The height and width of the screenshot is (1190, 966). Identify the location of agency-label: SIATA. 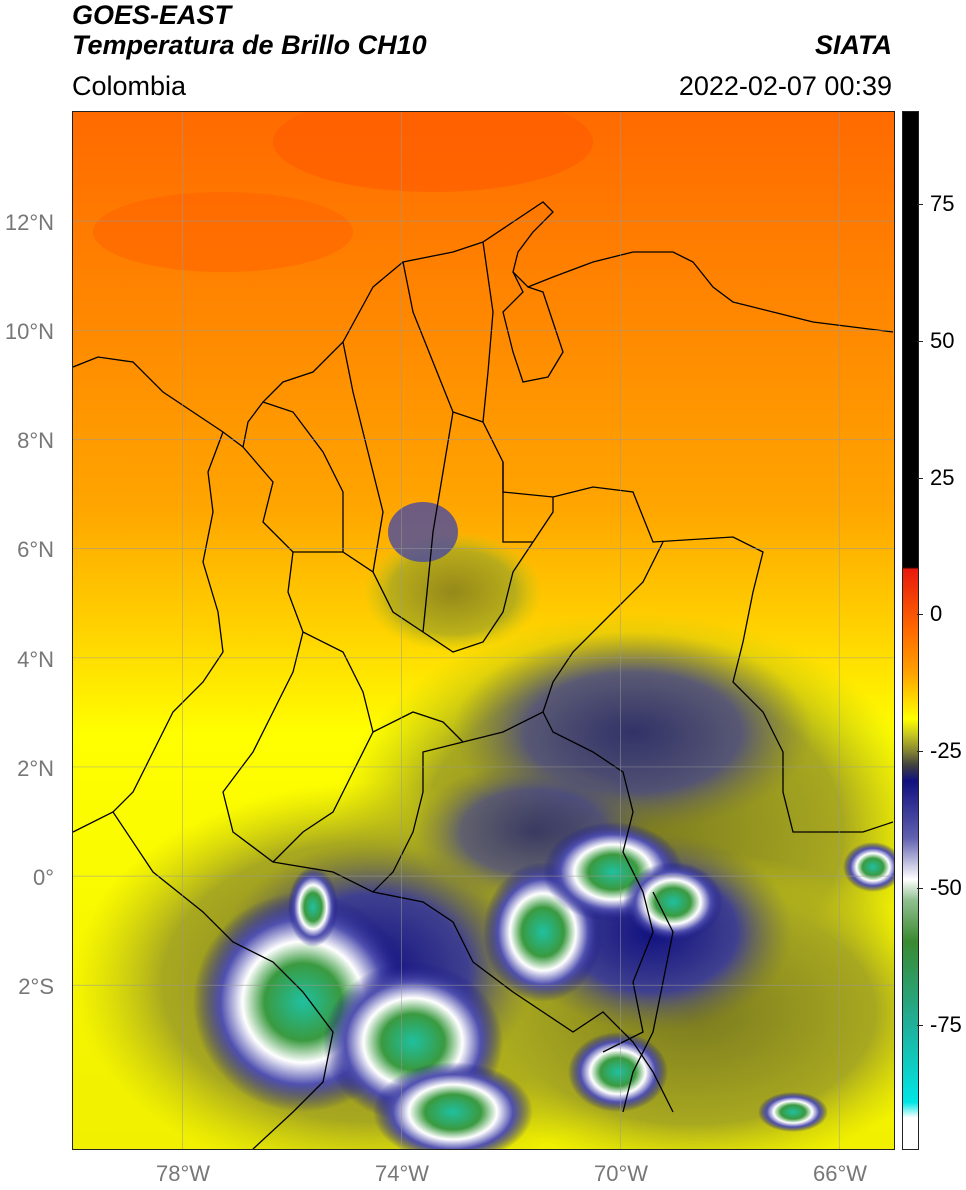
(853, 45).